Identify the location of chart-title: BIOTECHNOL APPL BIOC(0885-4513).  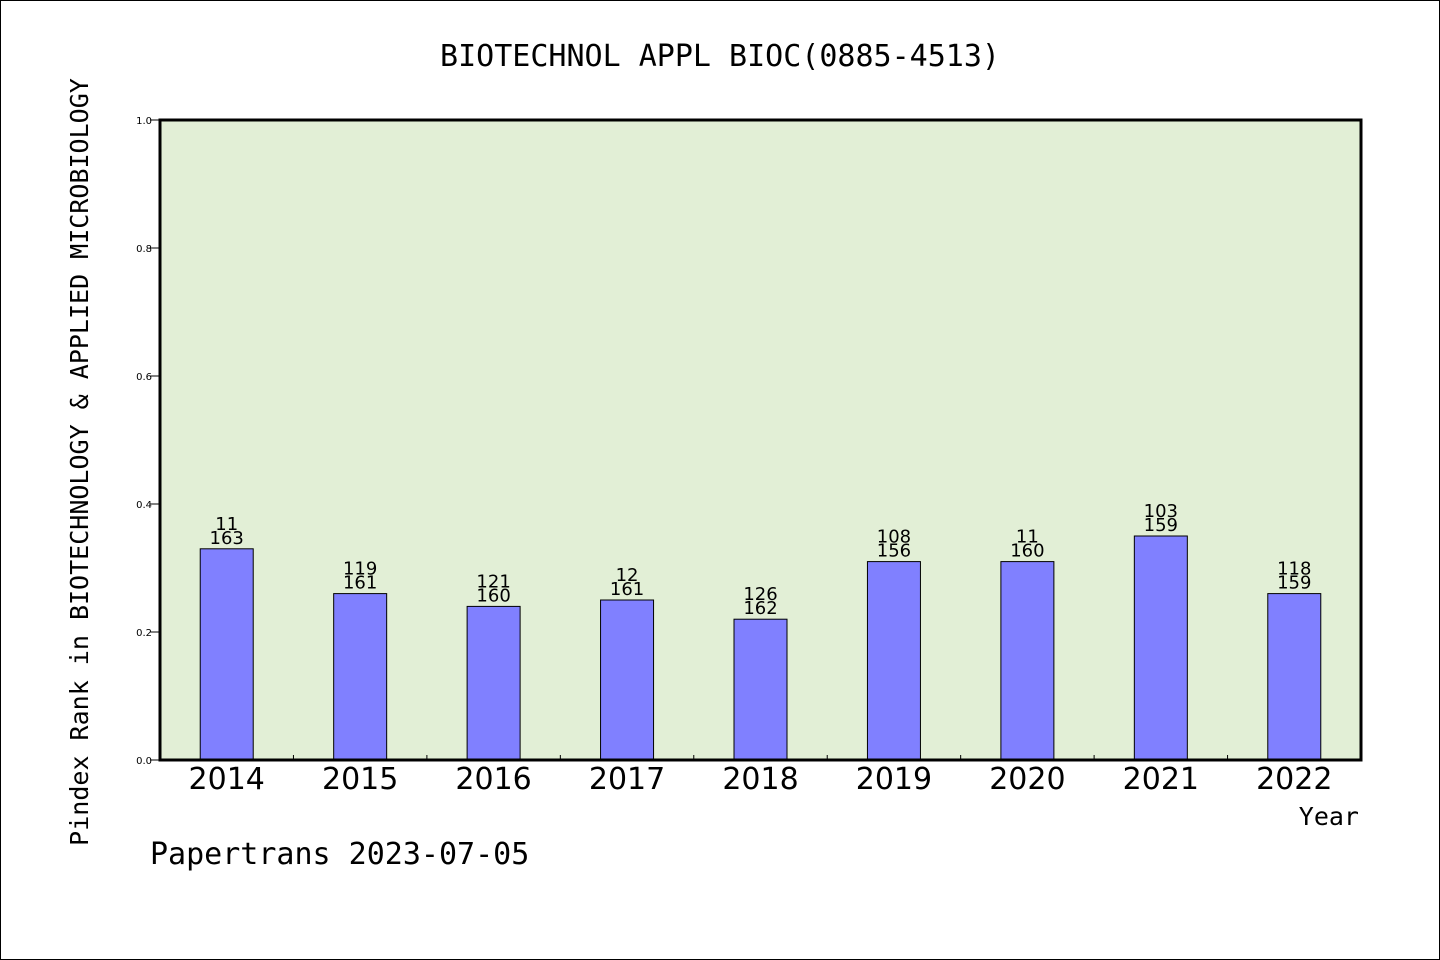
(720, 56).